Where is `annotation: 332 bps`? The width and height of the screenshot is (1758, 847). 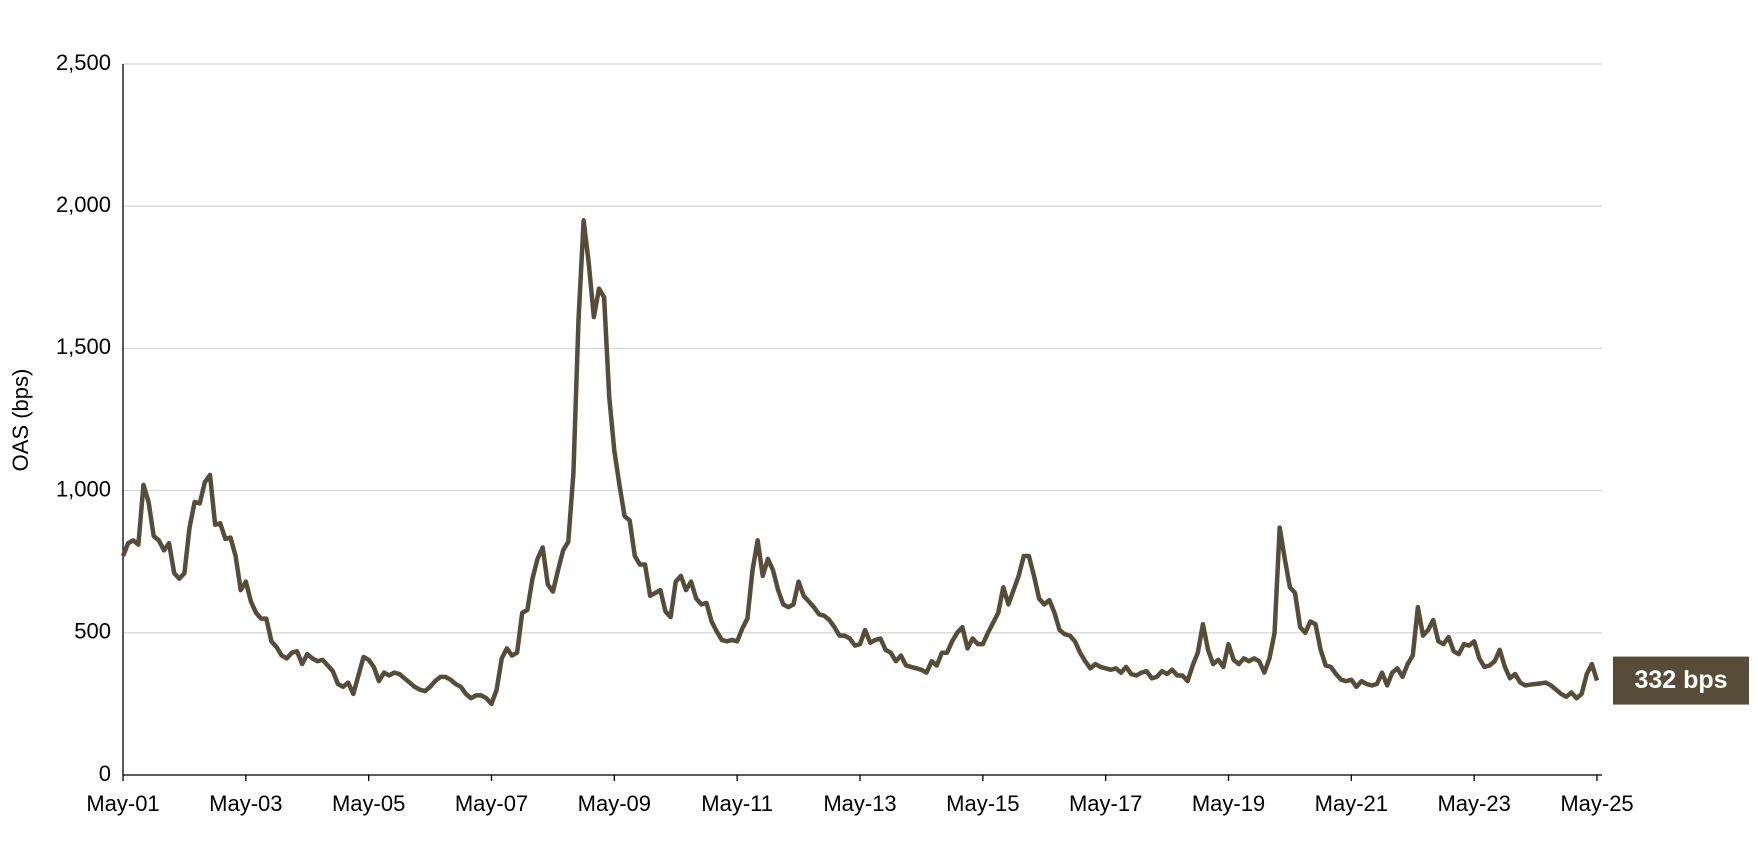
annotation: 332 bps is located at coordinates (1680, 680).